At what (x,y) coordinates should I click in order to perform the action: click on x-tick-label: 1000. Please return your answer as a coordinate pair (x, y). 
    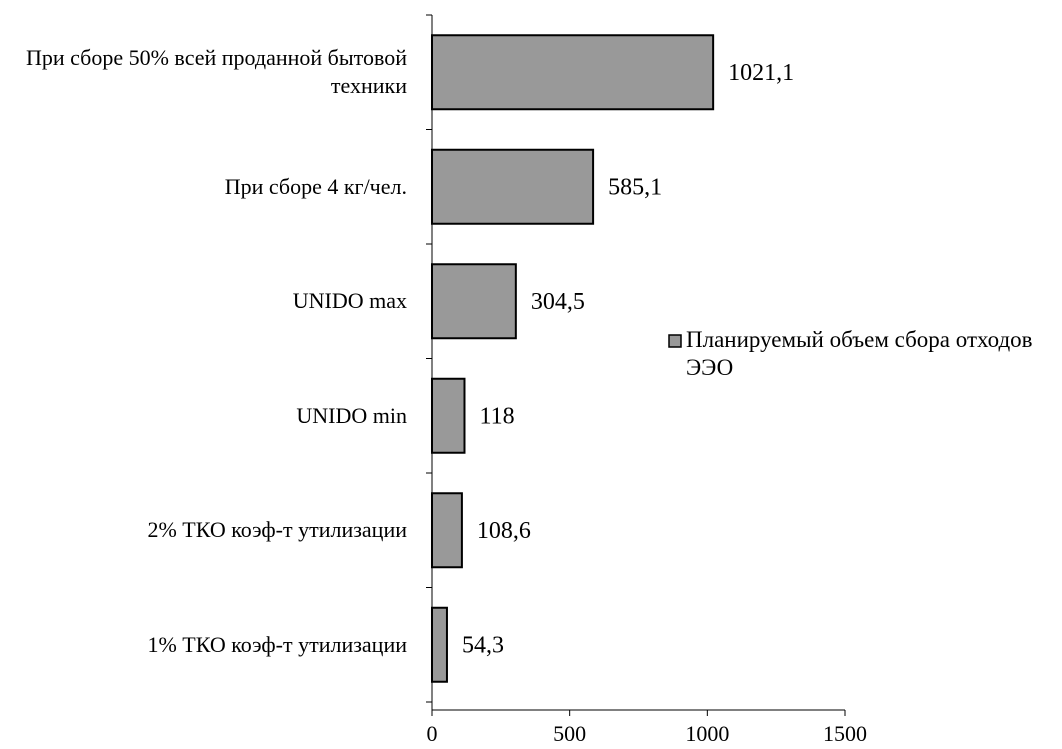
    Looking at the image, I should click on (707, 733).